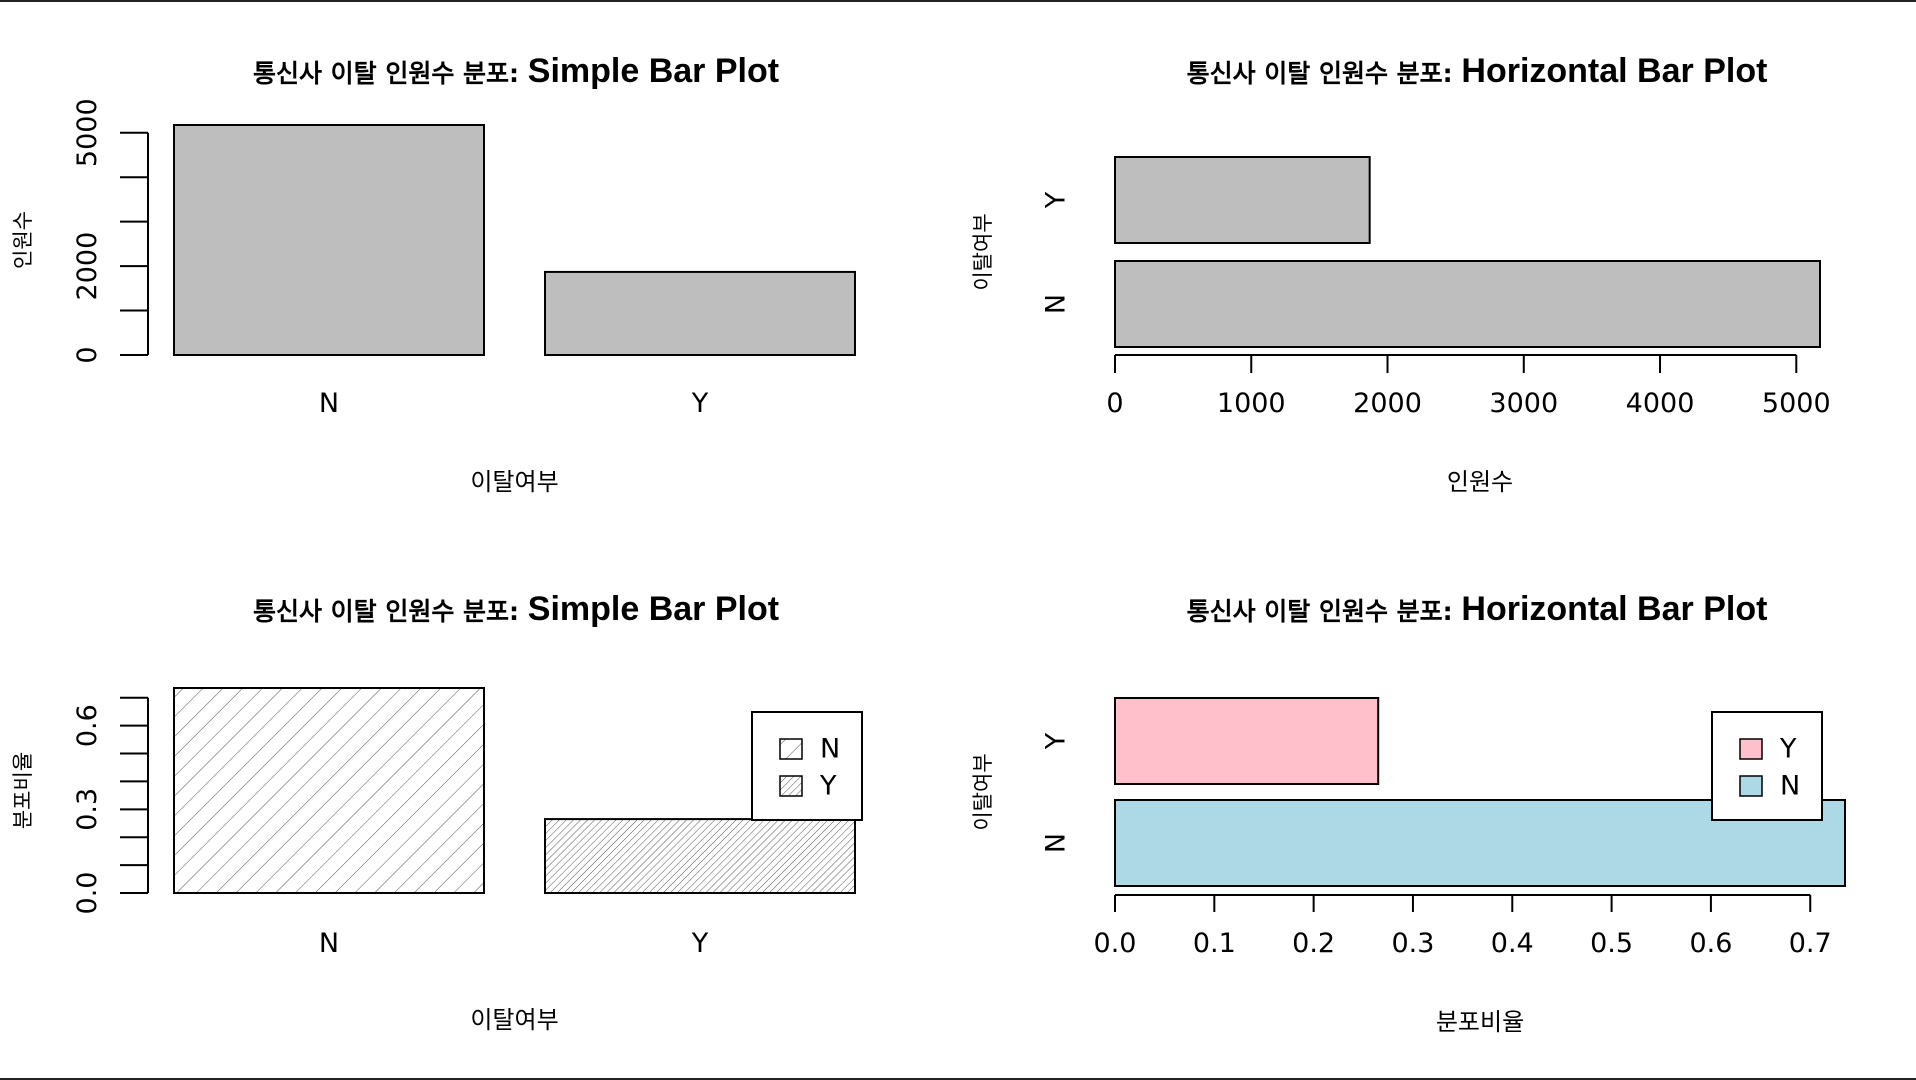 This screenshot has width=1916, height=1080. What do you see at coordinates (87, 266) in the screenshot?
I see `y-tick-label: 2000` at bounding box center [87, 266].